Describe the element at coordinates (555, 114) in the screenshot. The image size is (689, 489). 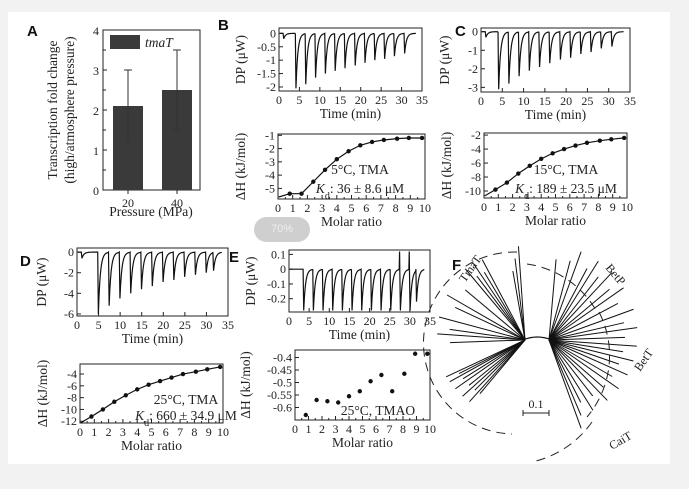
I see `x-axis-label: Time (min)` at that location.